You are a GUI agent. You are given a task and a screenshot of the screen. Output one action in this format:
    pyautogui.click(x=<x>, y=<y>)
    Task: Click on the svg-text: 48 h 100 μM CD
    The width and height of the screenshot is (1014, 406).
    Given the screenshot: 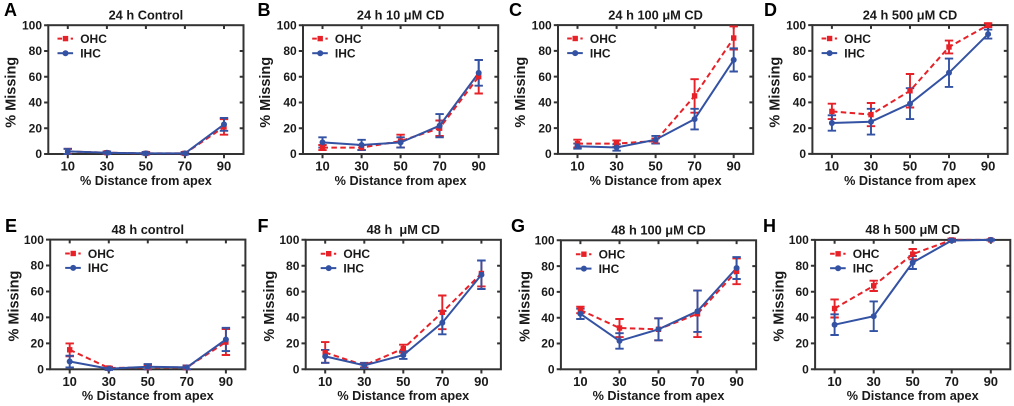 What is the action you would take?
    pyautogui.click(x=658, y=230)
    